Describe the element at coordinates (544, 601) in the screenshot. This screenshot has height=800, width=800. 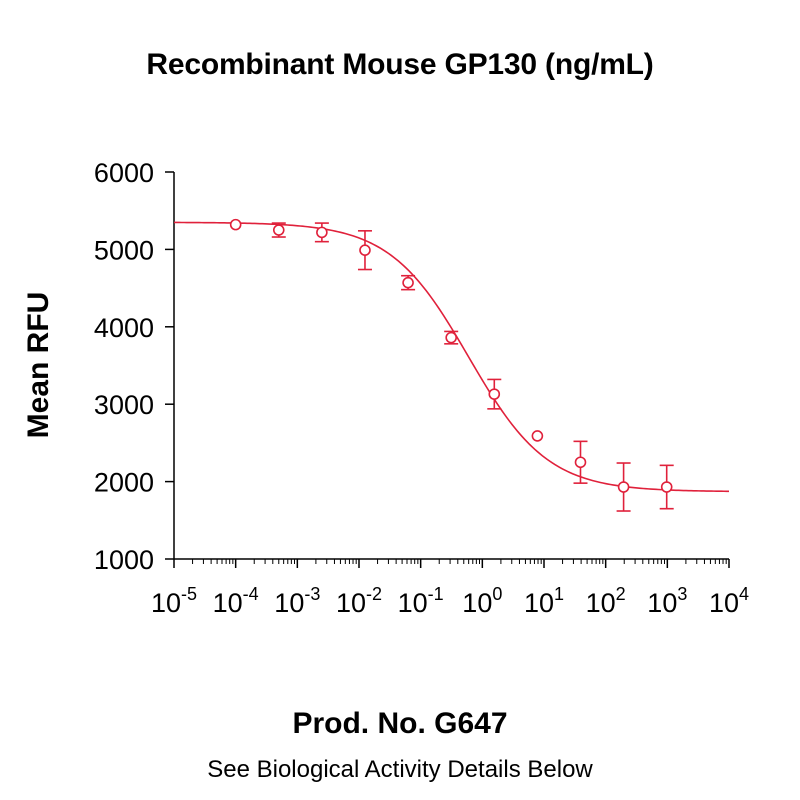
I see `x-tick-label: 10¹` at that location.